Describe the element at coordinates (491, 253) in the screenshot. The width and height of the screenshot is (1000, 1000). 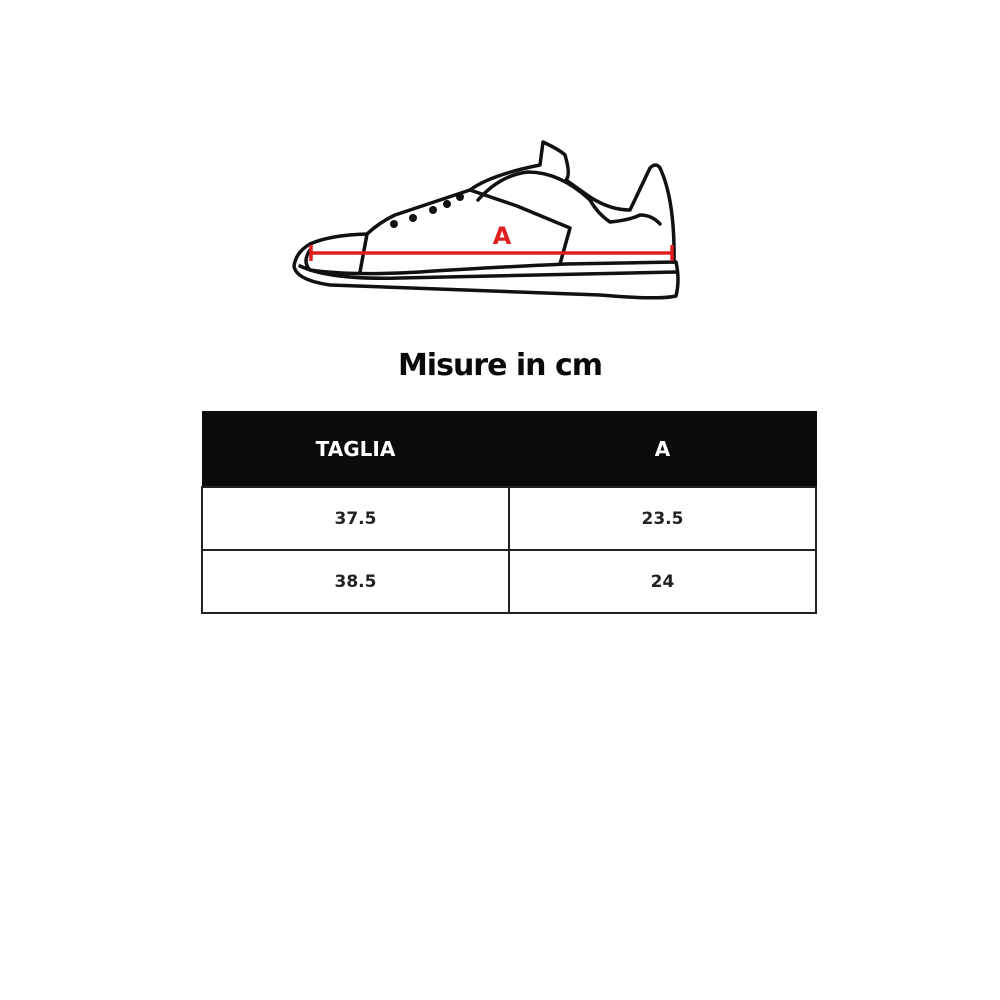
I see `measure-line-a` at that location.